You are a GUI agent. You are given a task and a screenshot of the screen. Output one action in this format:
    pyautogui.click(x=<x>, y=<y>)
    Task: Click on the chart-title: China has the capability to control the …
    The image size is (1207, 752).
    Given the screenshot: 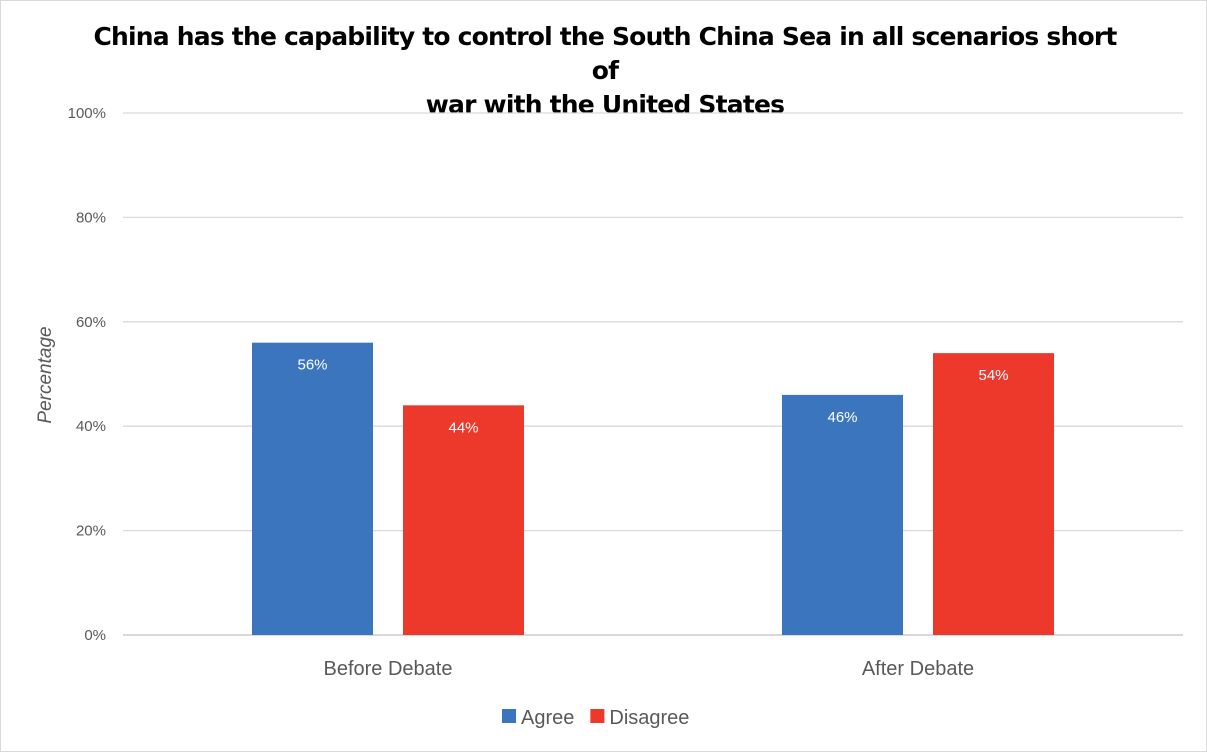 What is the action you would take?
    pyautogui.click(x=605, y=71)
    